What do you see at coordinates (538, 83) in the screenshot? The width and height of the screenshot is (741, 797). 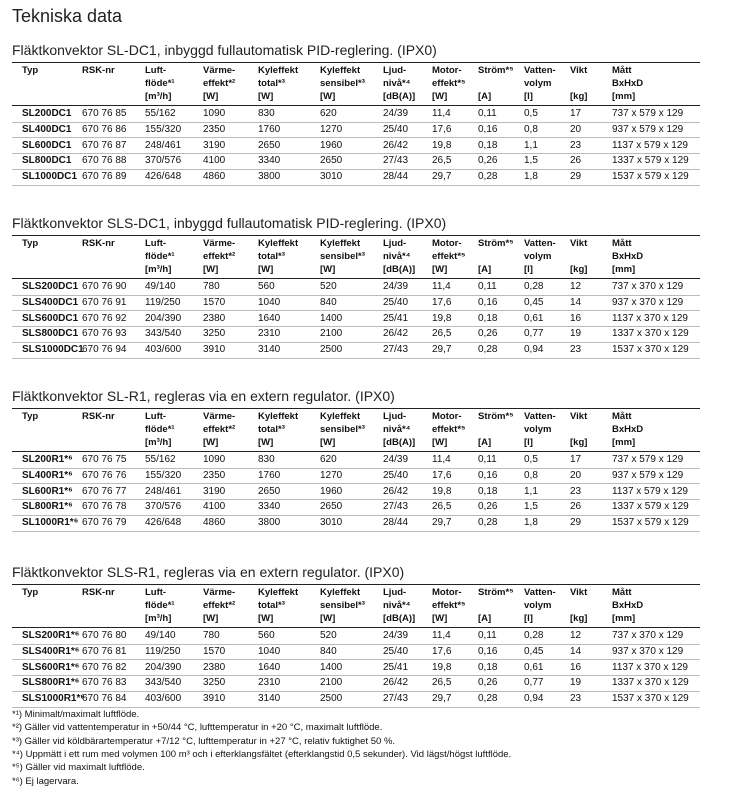 I see `header-cell: volym` at bounding box center [538, 83].